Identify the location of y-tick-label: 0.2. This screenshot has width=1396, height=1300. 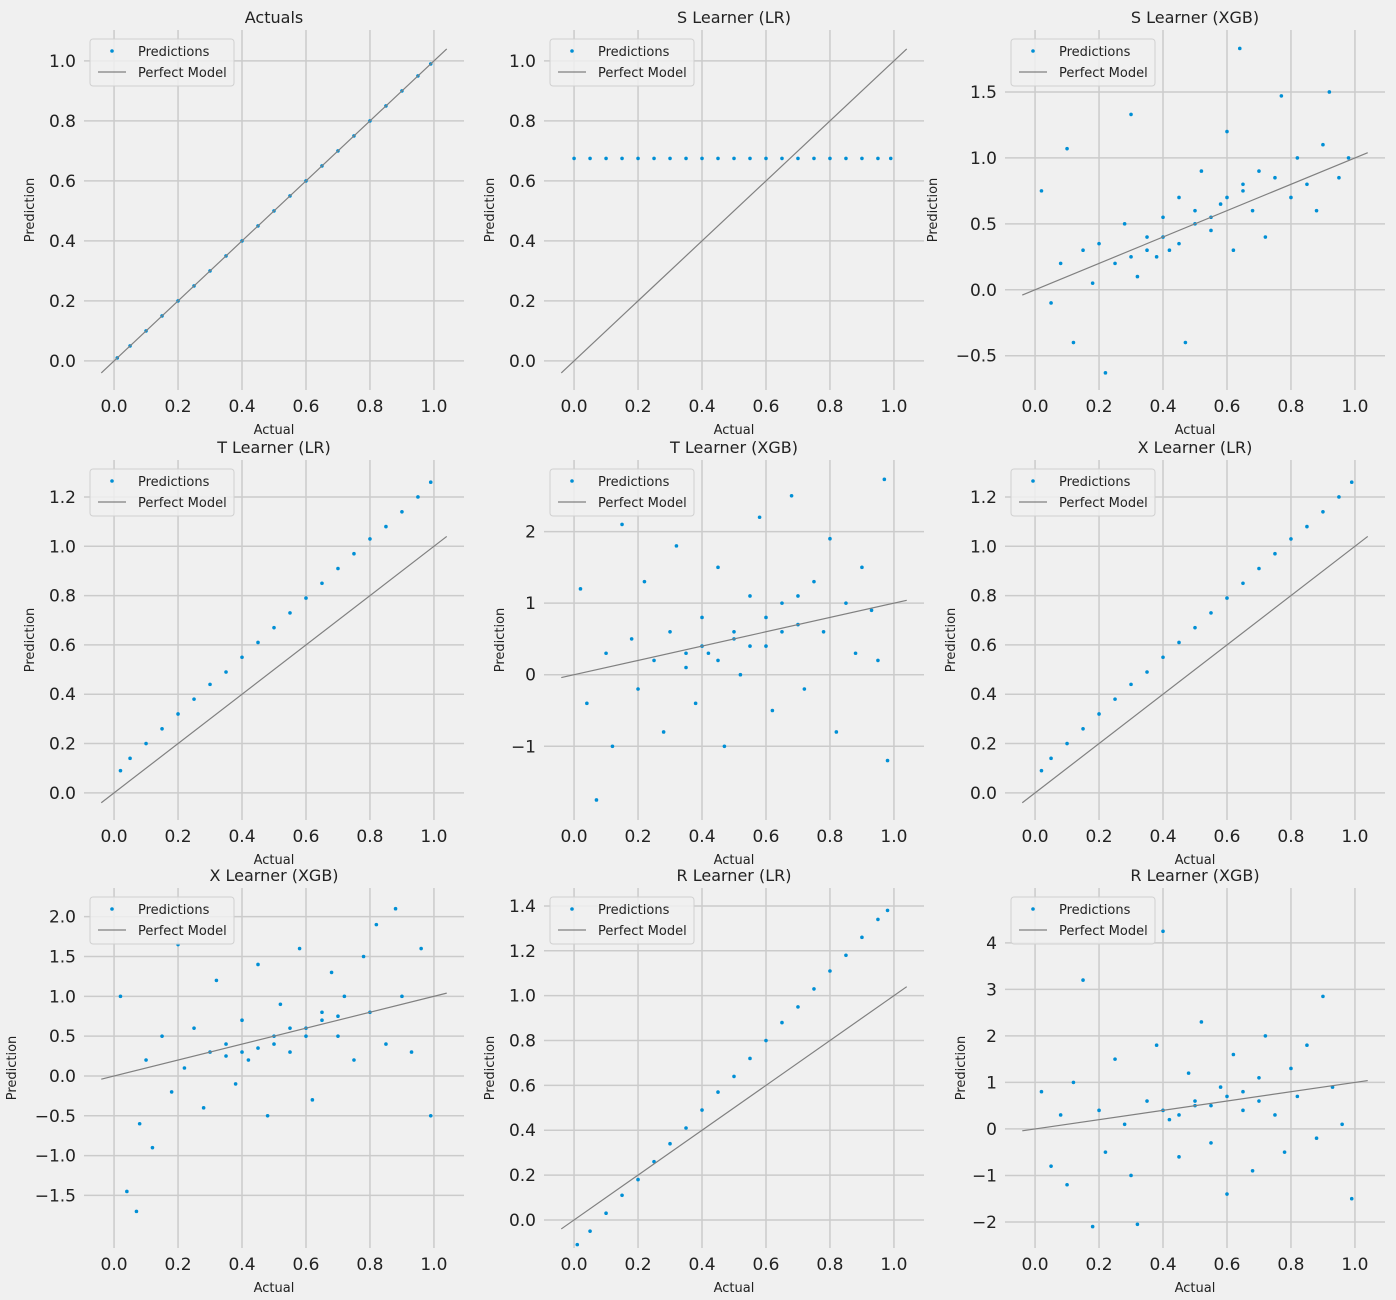
(522, 1176).